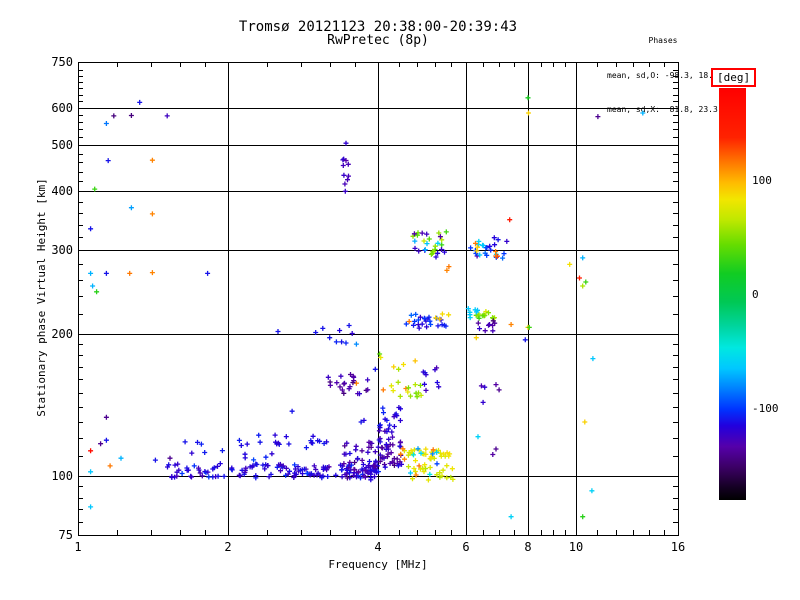  I want to click on y-tick-label: 75, so click(65, 535).